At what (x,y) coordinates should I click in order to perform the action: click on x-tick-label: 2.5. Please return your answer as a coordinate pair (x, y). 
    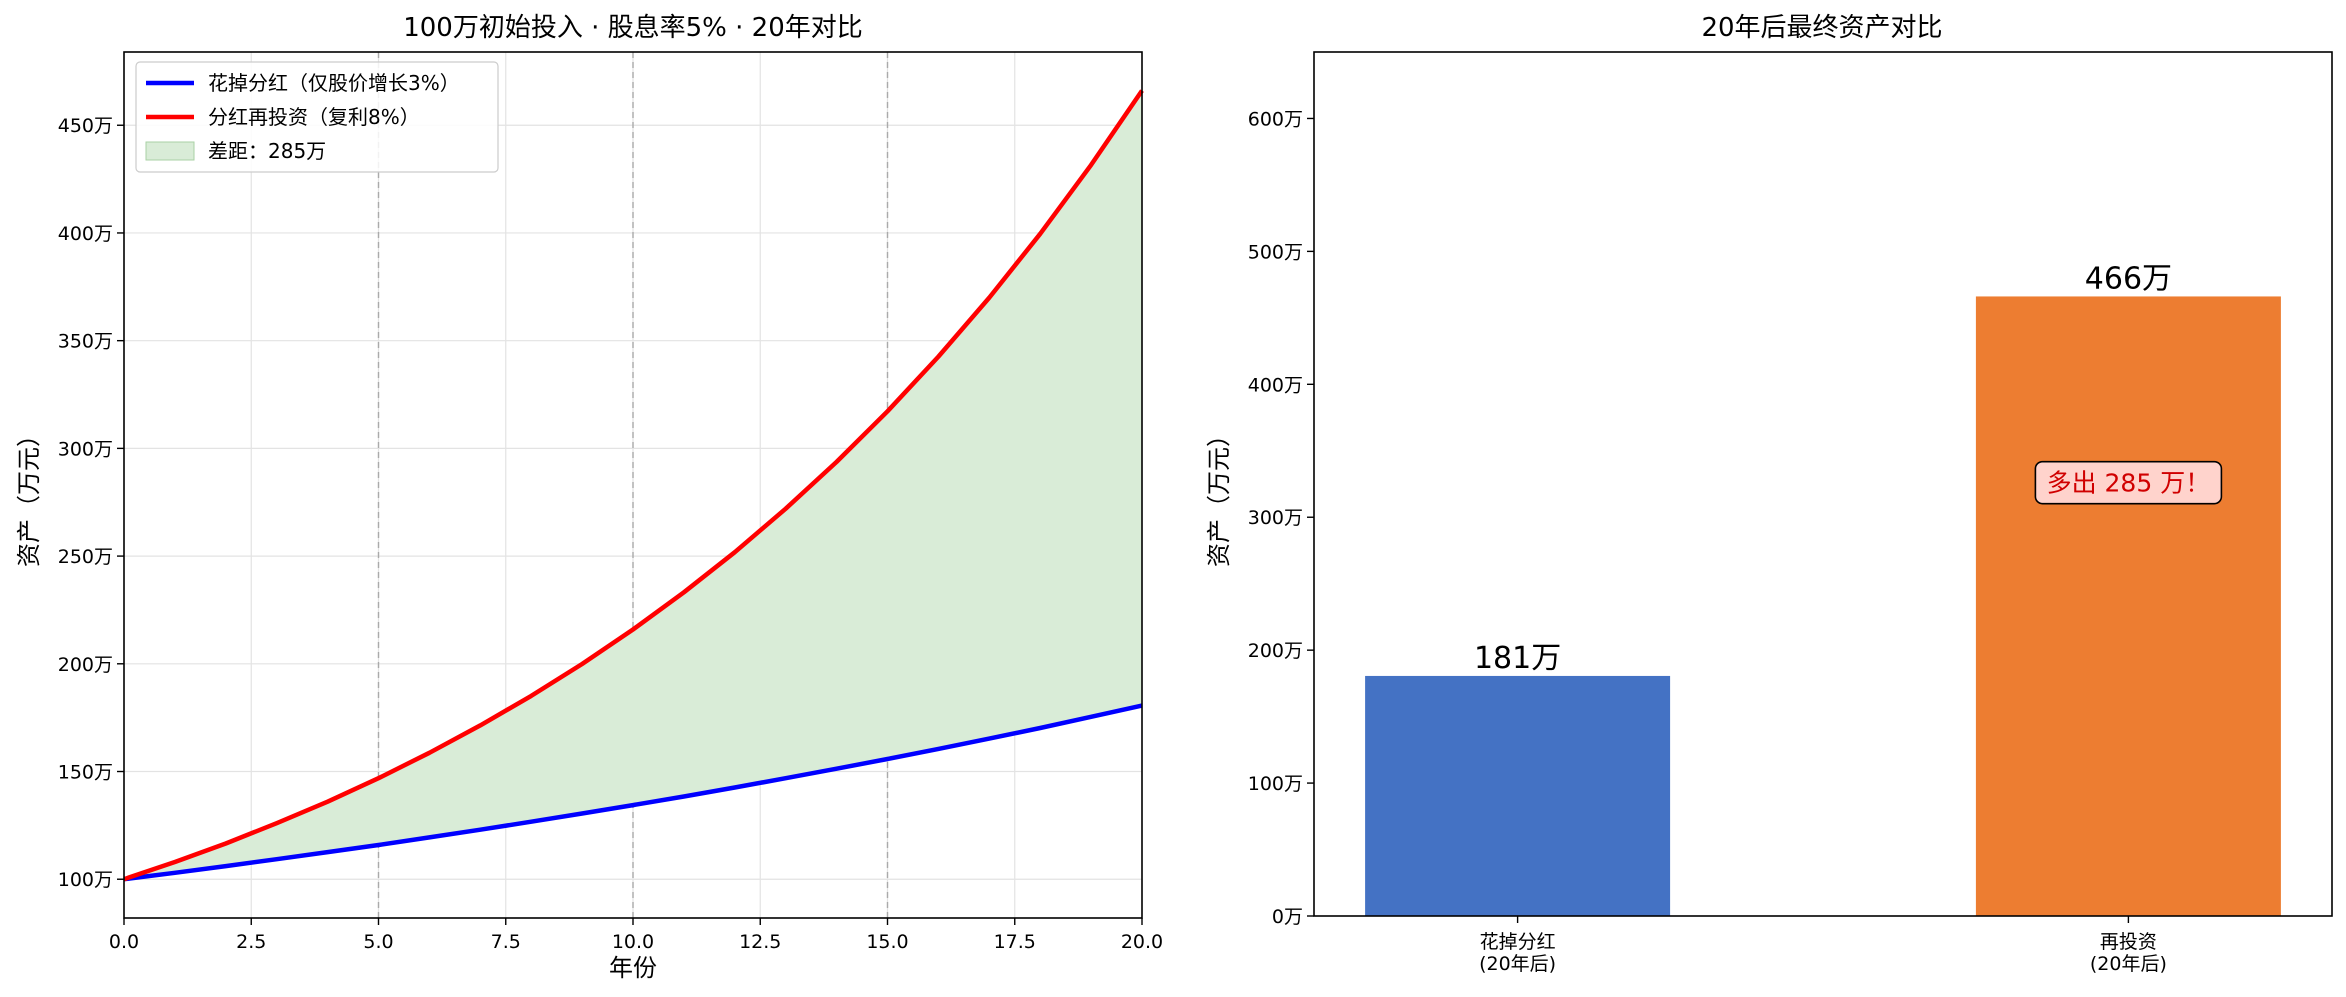
    Looking at the image, I should click on (251, 942).